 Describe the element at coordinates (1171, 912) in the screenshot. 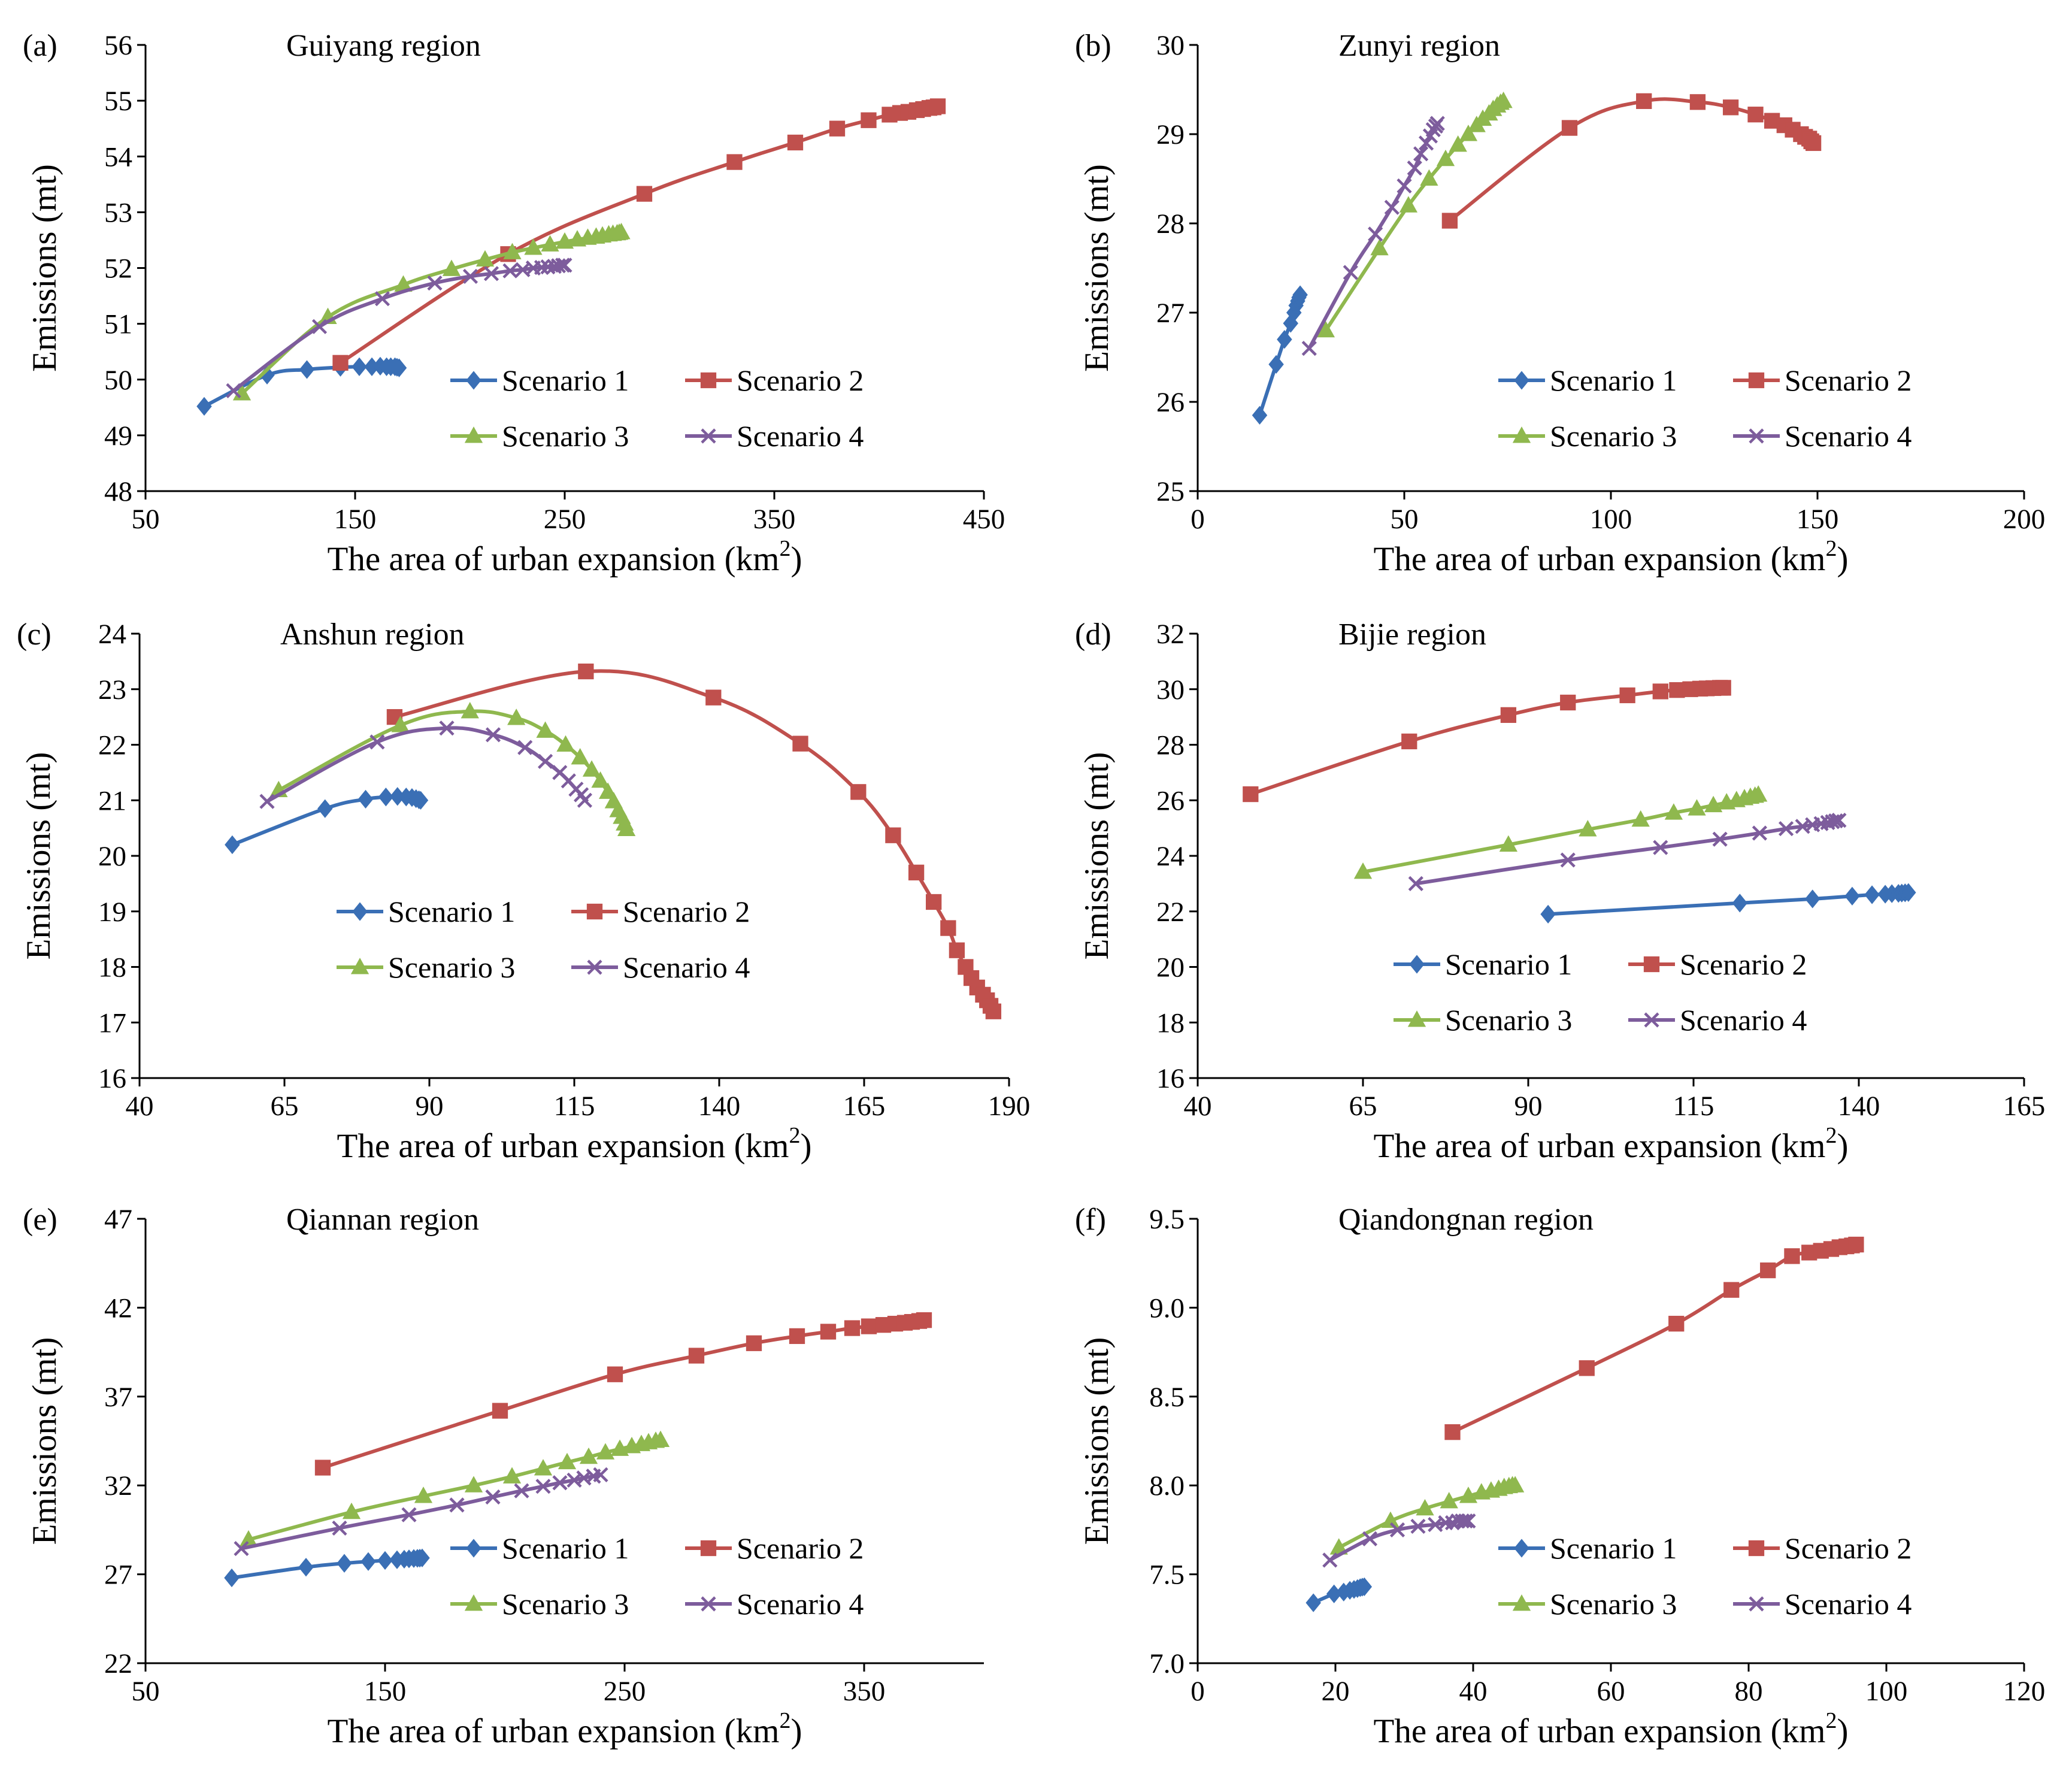

I see `y-tick-label: 22` at that location.